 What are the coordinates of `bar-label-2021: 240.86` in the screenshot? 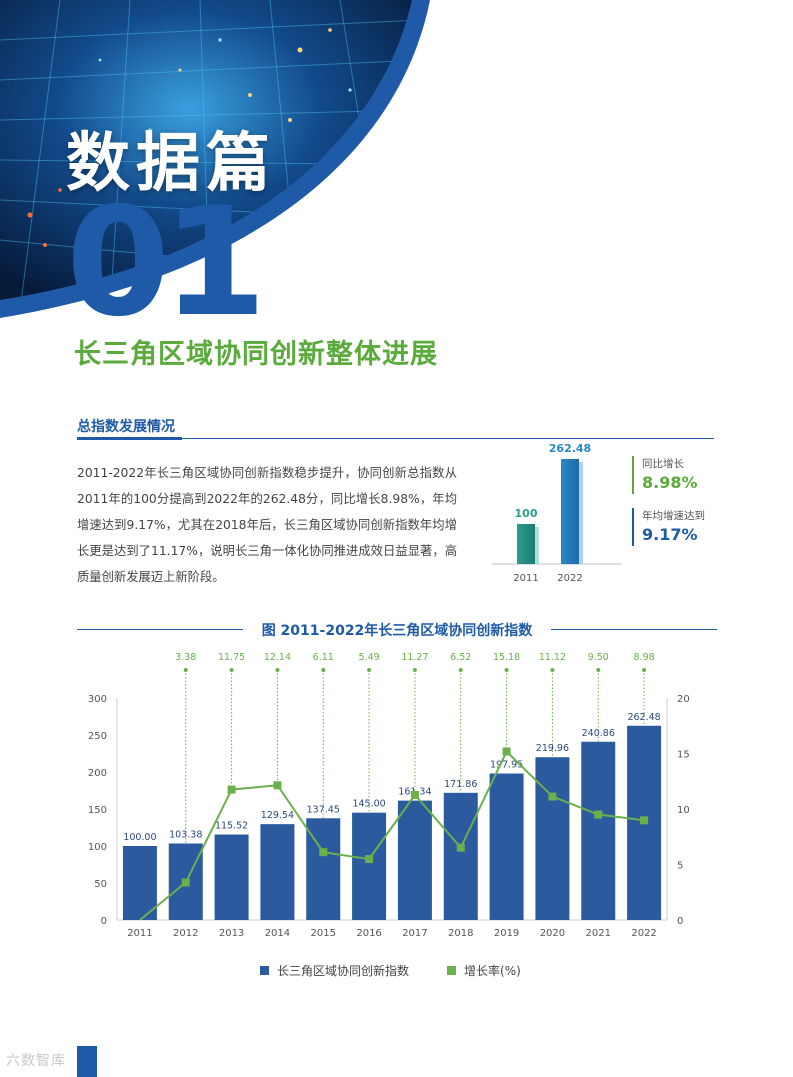 It's located at (598, 733).